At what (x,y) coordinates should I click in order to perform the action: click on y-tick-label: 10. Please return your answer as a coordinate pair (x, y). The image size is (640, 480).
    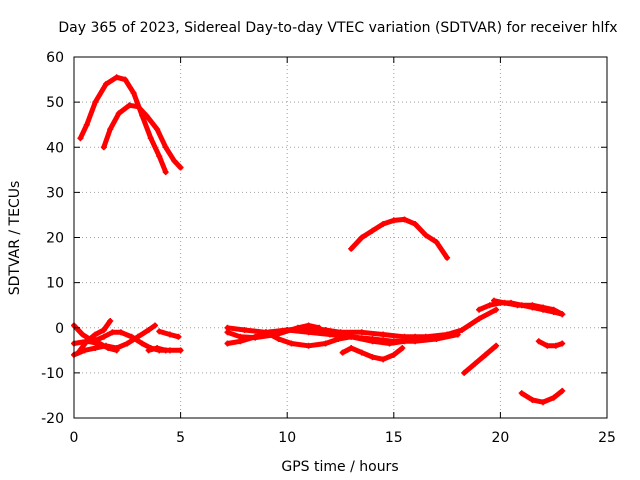
    Looking at the image, I should click on (55, 284).